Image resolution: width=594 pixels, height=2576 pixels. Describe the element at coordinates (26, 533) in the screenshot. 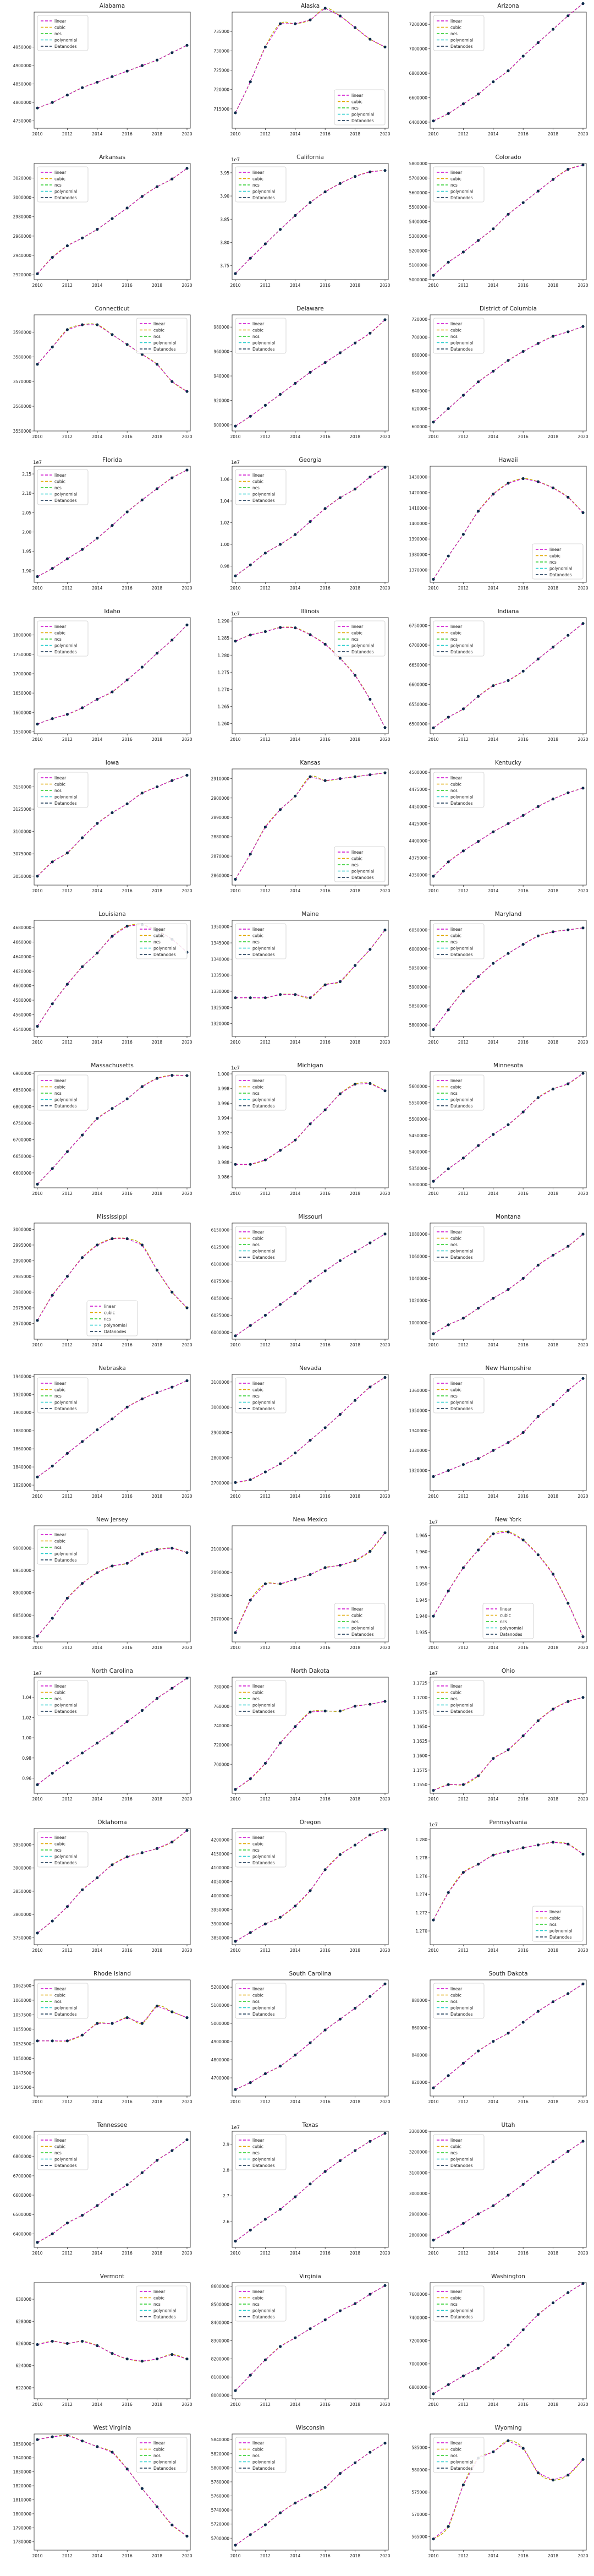

I see `y-tick-label: 2.00` at that location.